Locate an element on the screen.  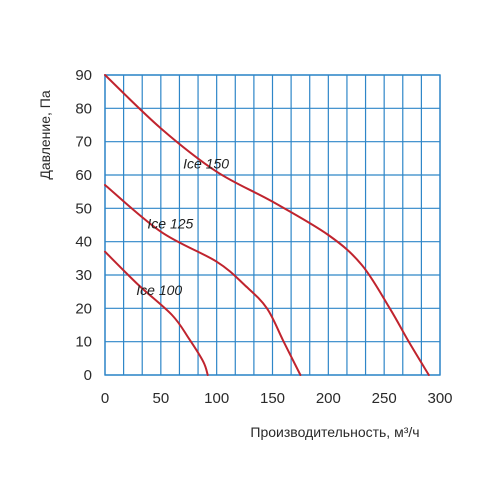
x-tick-label: 300 is located at coordinates (439, 398).